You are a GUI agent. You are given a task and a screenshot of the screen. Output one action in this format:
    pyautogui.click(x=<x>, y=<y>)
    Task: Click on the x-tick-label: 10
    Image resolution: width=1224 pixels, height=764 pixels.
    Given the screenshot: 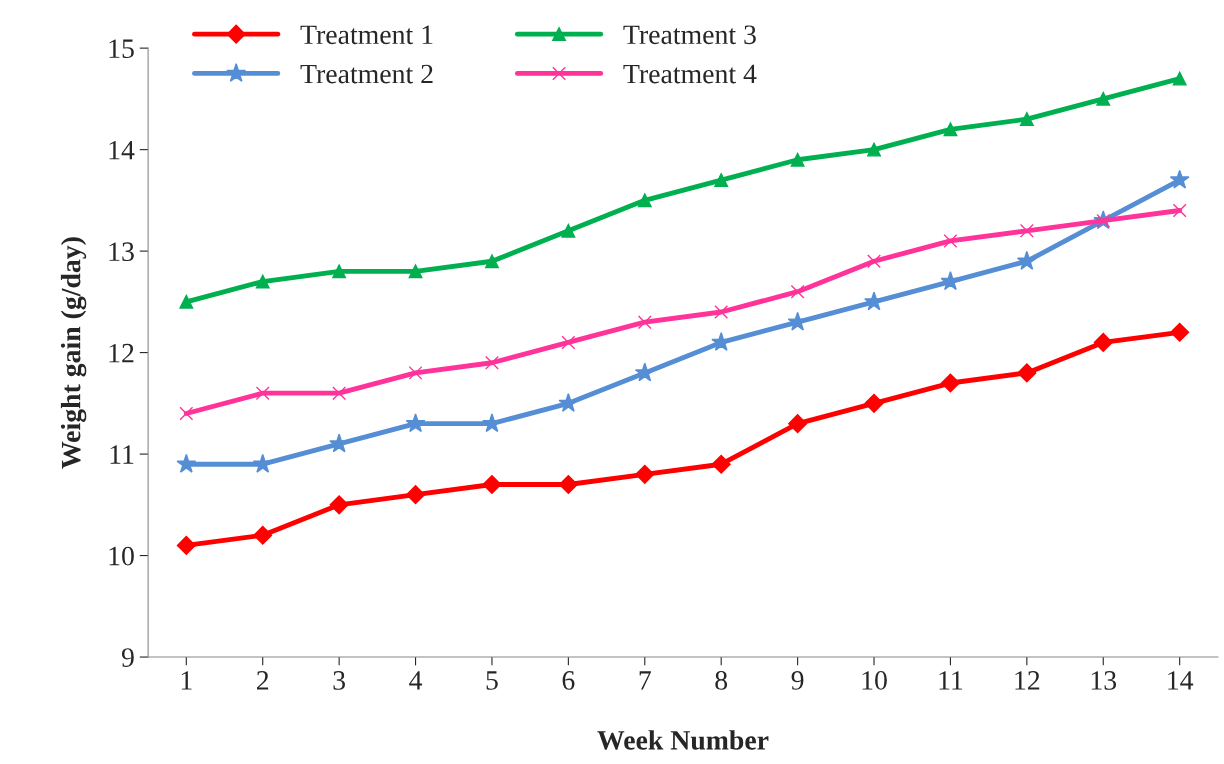 What is the action you would take?
    pyautogui.click(x=874, y=680)
    